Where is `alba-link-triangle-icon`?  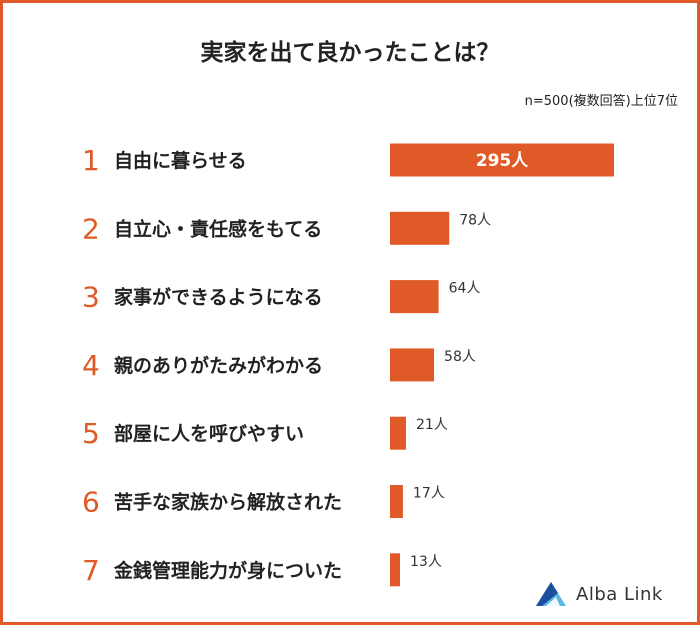
alba-link-triangle-icon is located at coordinates (551, 594).